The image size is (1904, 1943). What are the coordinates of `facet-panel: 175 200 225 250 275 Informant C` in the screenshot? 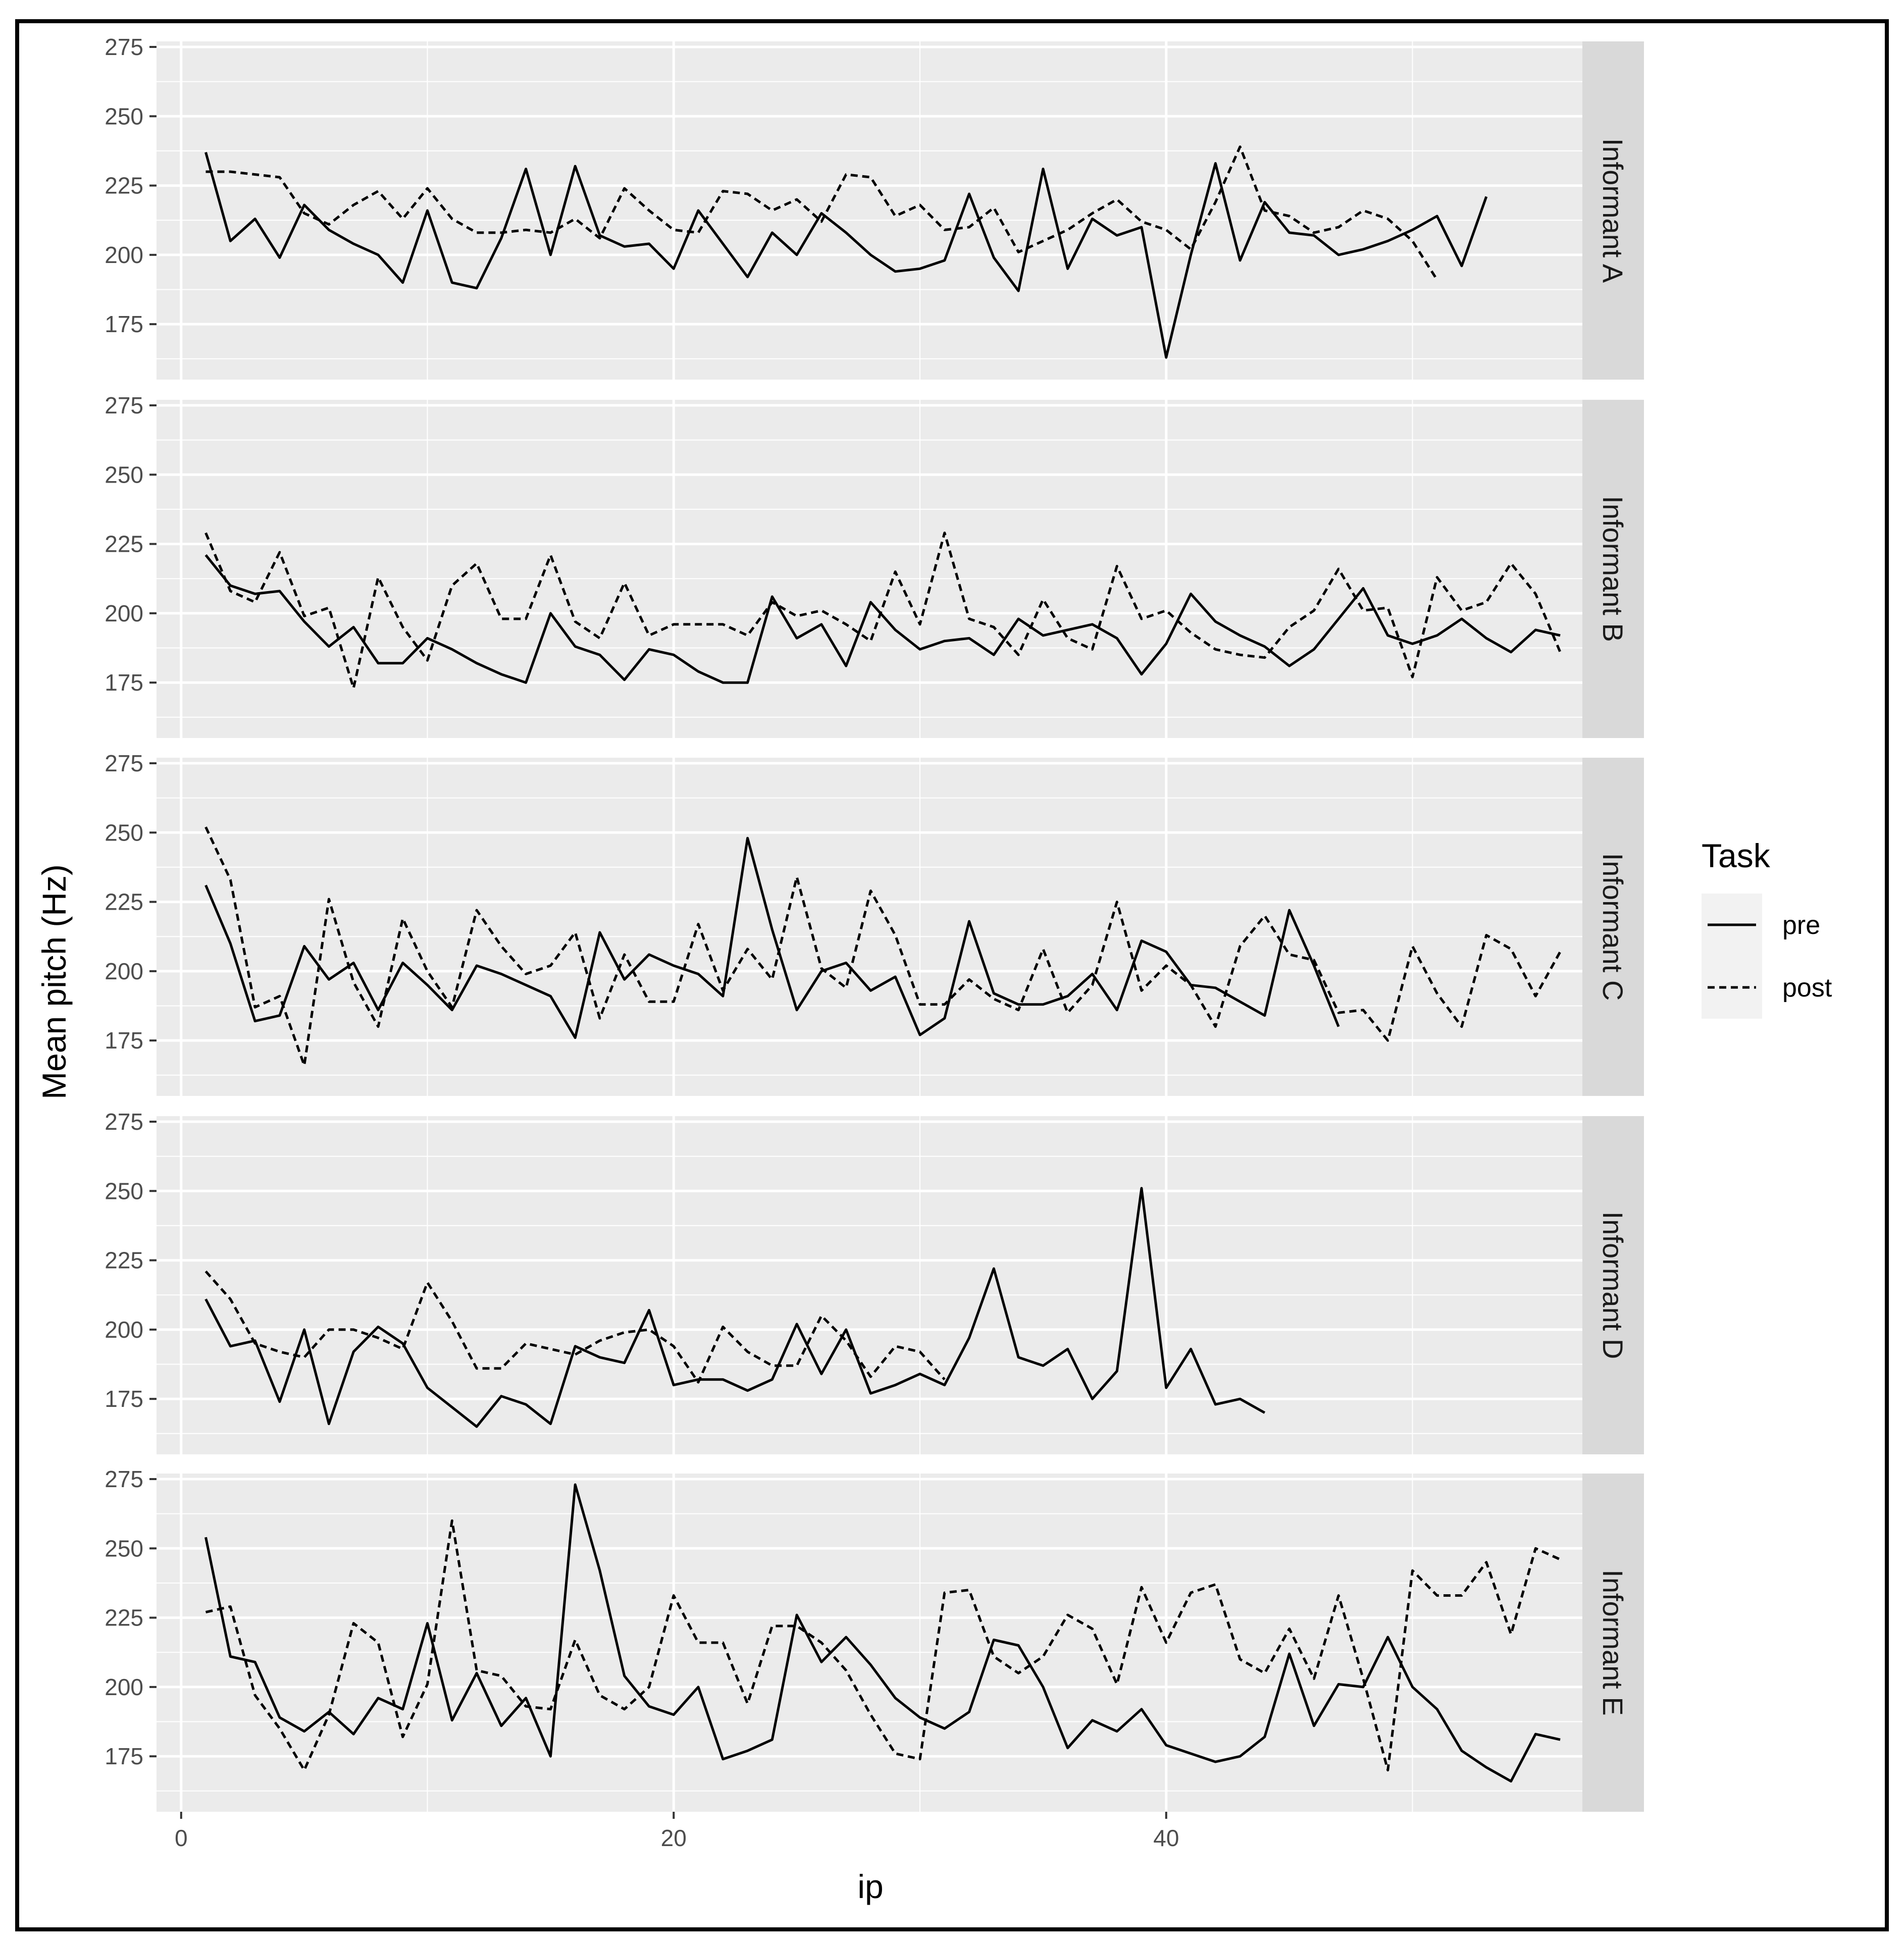 It's located at (875, 923).